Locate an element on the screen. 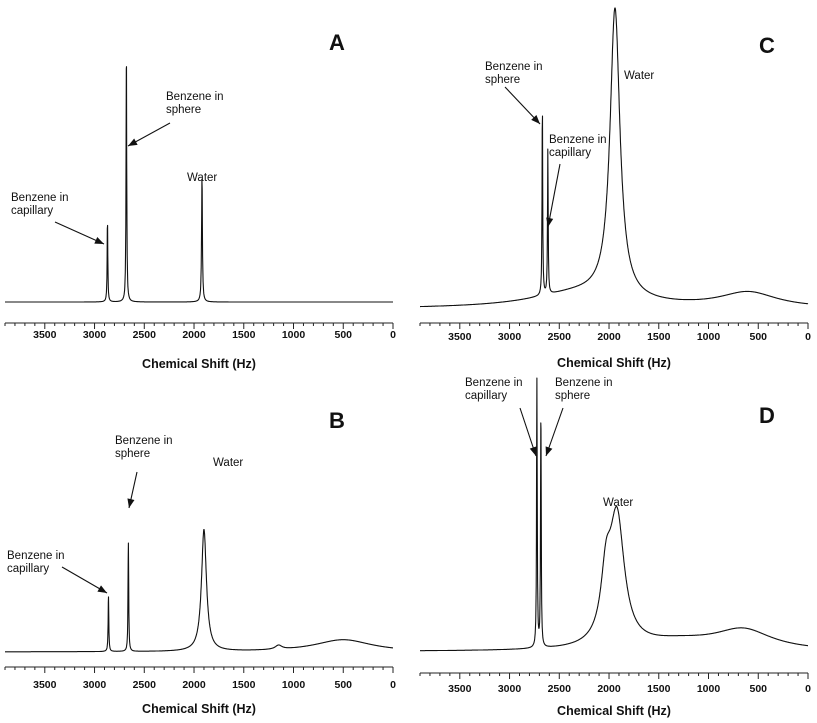 The image size is (817, 723). panel-label: C is located at coordinates (767, 45).